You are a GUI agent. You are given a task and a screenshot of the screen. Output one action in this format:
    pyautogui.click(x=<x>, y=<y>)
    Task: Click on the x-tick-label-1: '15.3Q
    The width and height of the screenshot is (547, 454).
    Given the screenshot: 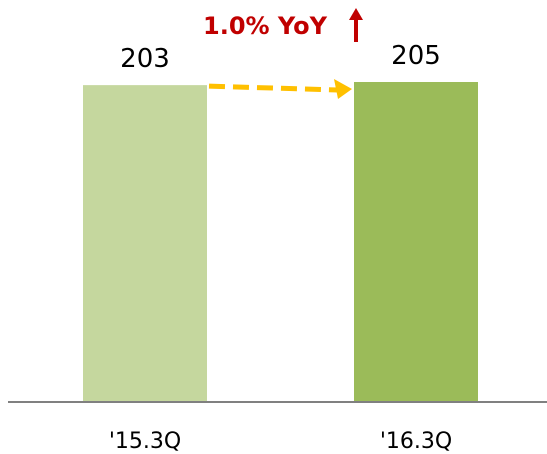 What is the action you would take?
    pyautogui.click(x=145, y=441)
    